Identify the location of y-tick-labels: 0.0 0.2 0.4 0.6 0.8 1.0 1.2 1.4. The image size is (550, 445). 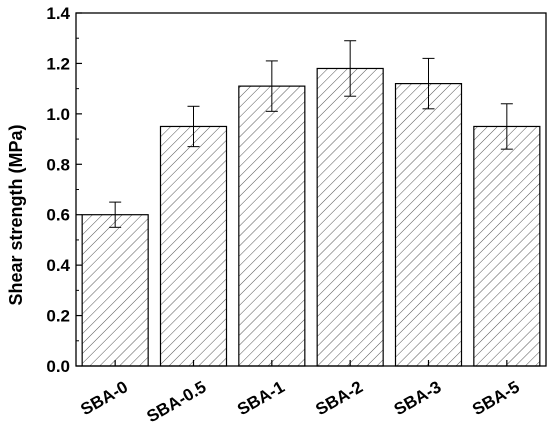
(58, 190).